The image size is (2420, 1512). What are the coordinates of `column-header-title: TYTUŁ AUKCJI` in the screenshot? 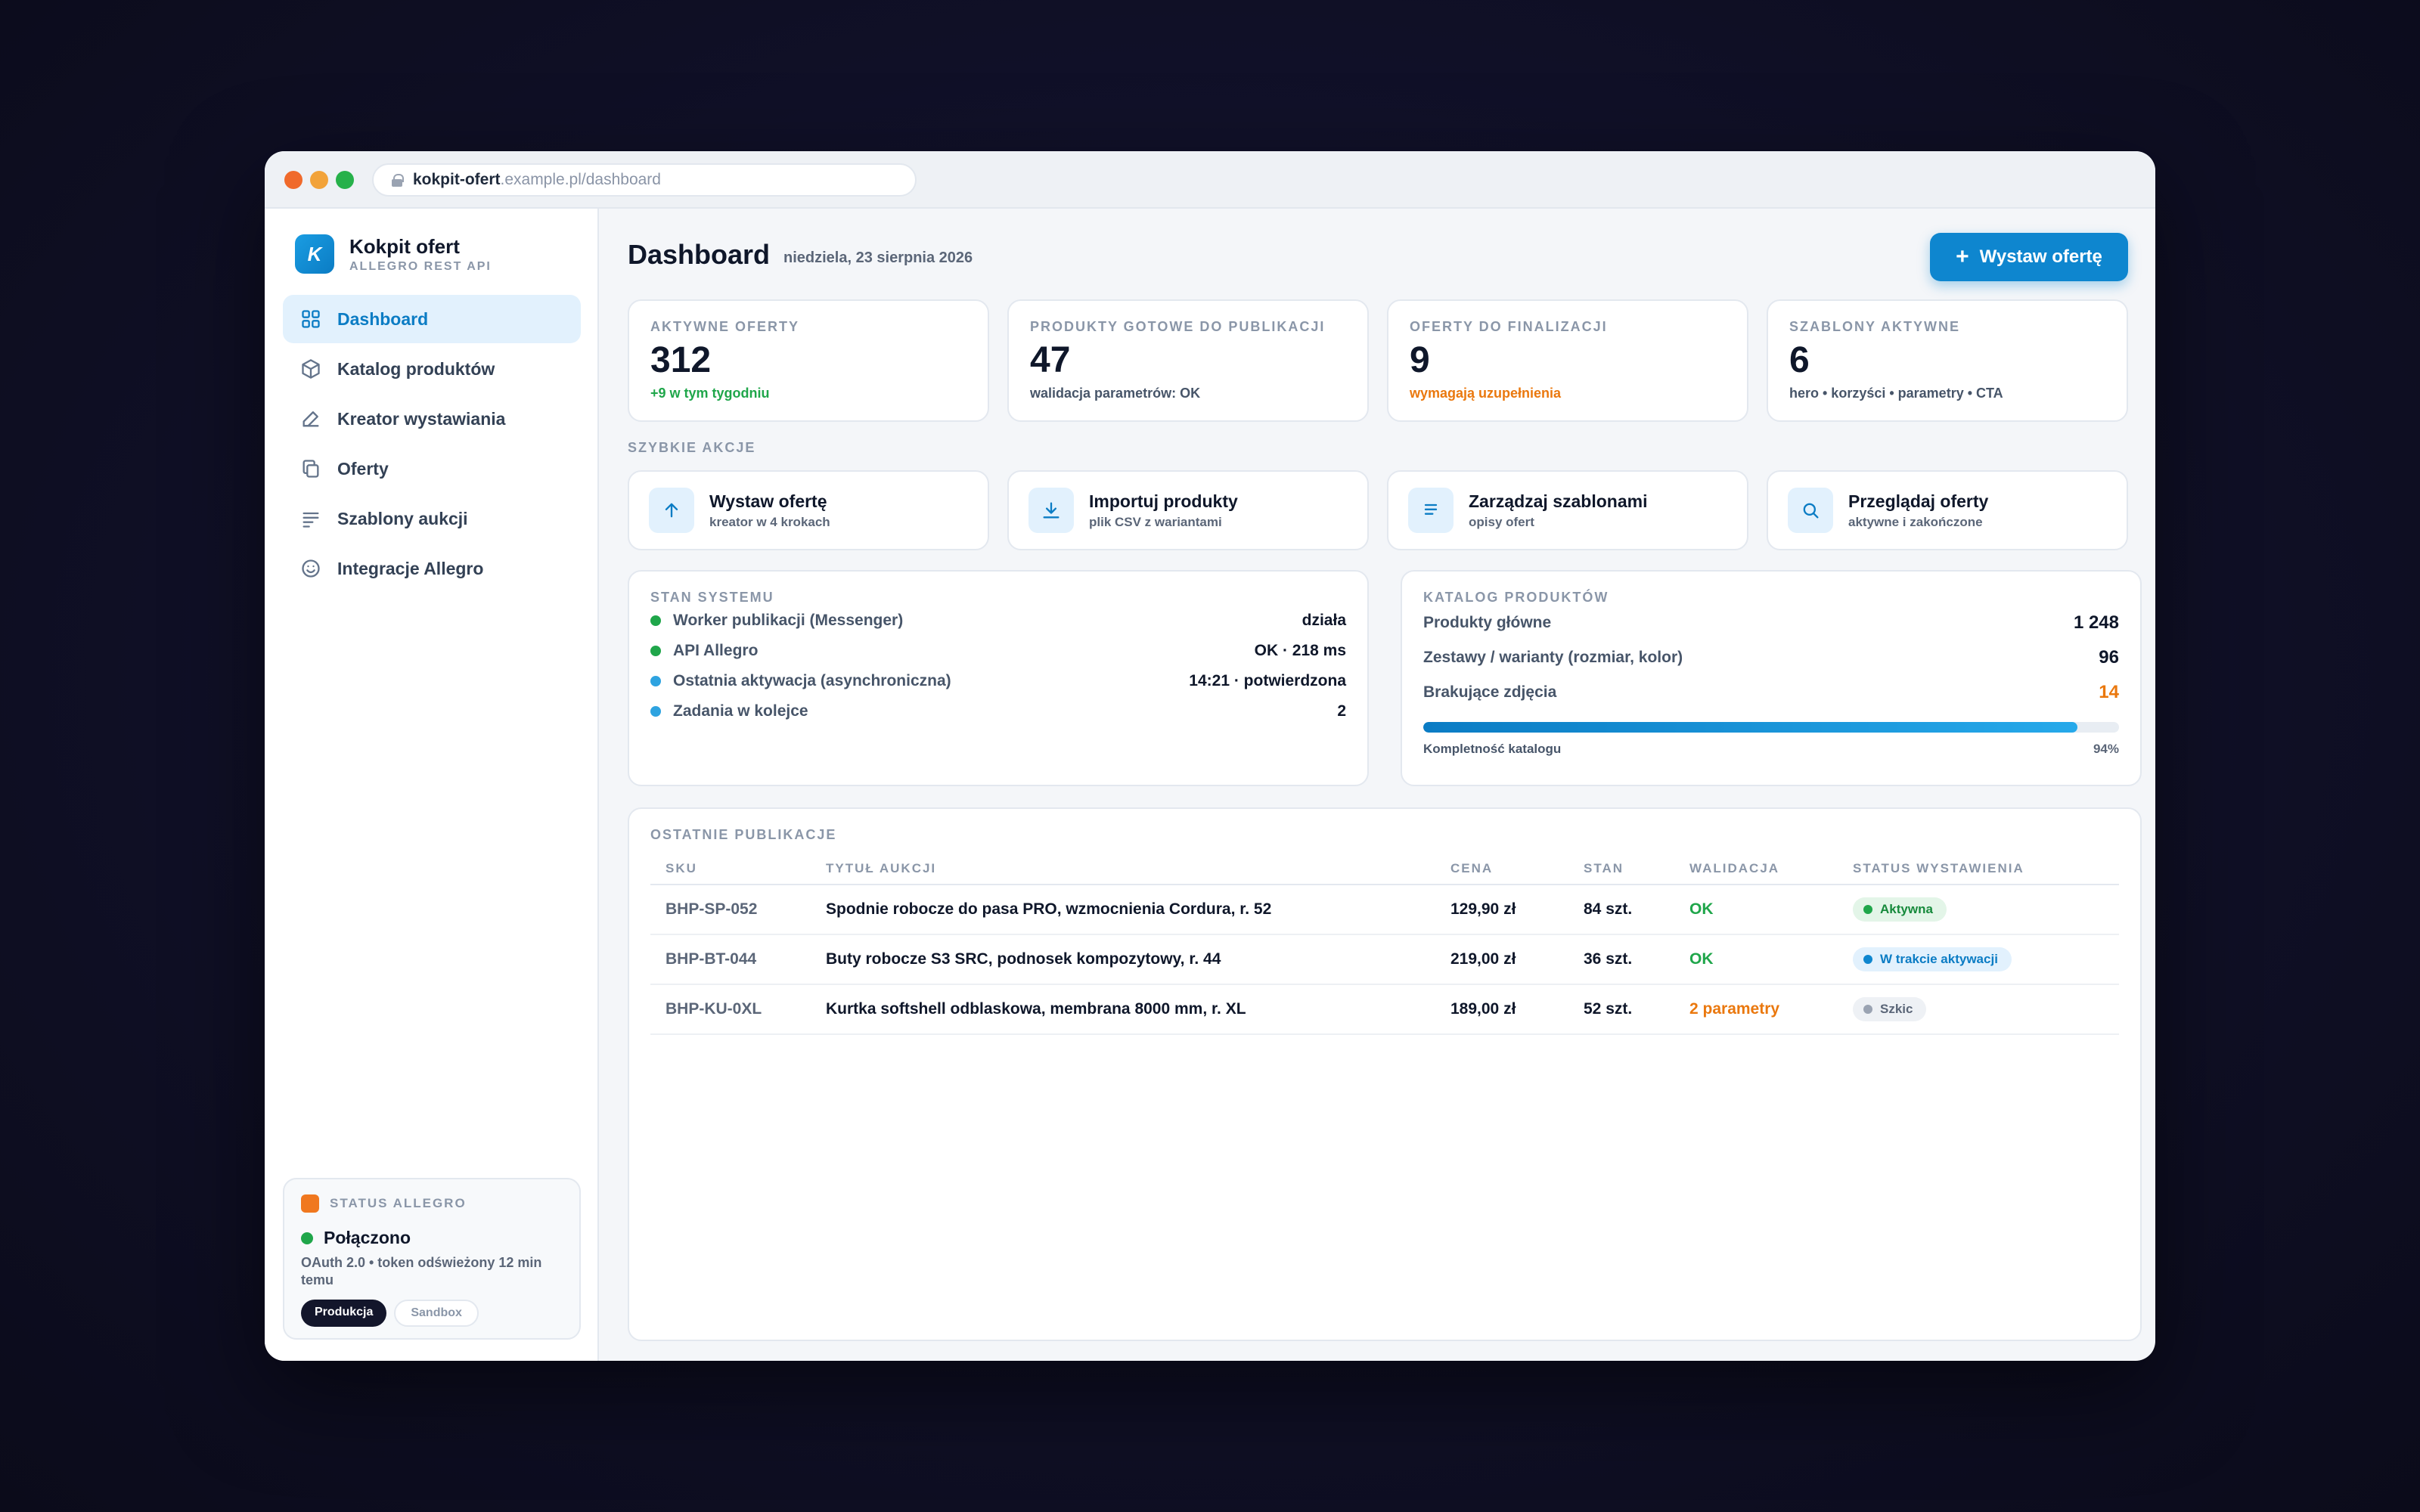 It's located at (1123, 873).